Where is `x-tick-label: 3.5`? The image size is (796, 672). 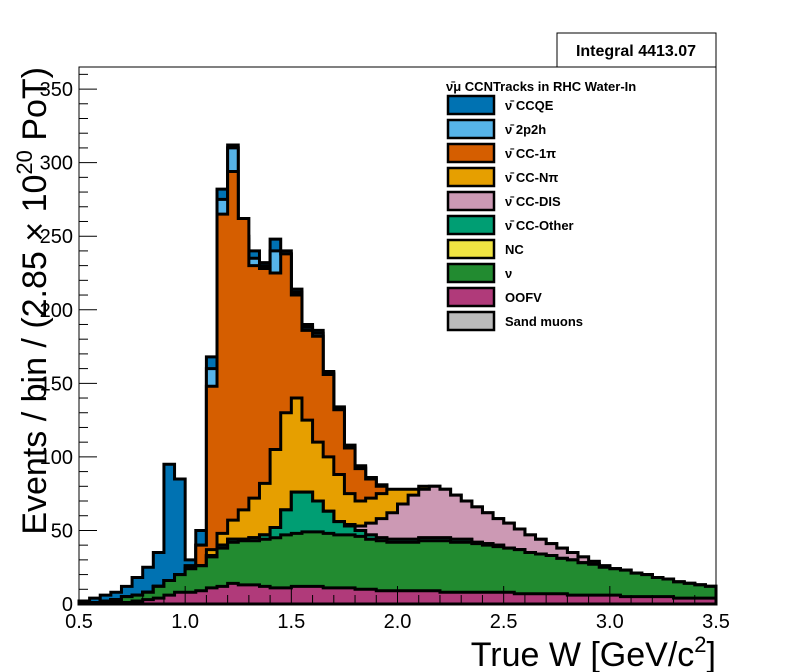
x-tick-label: 3.5 is located at coordinates (716, 622).